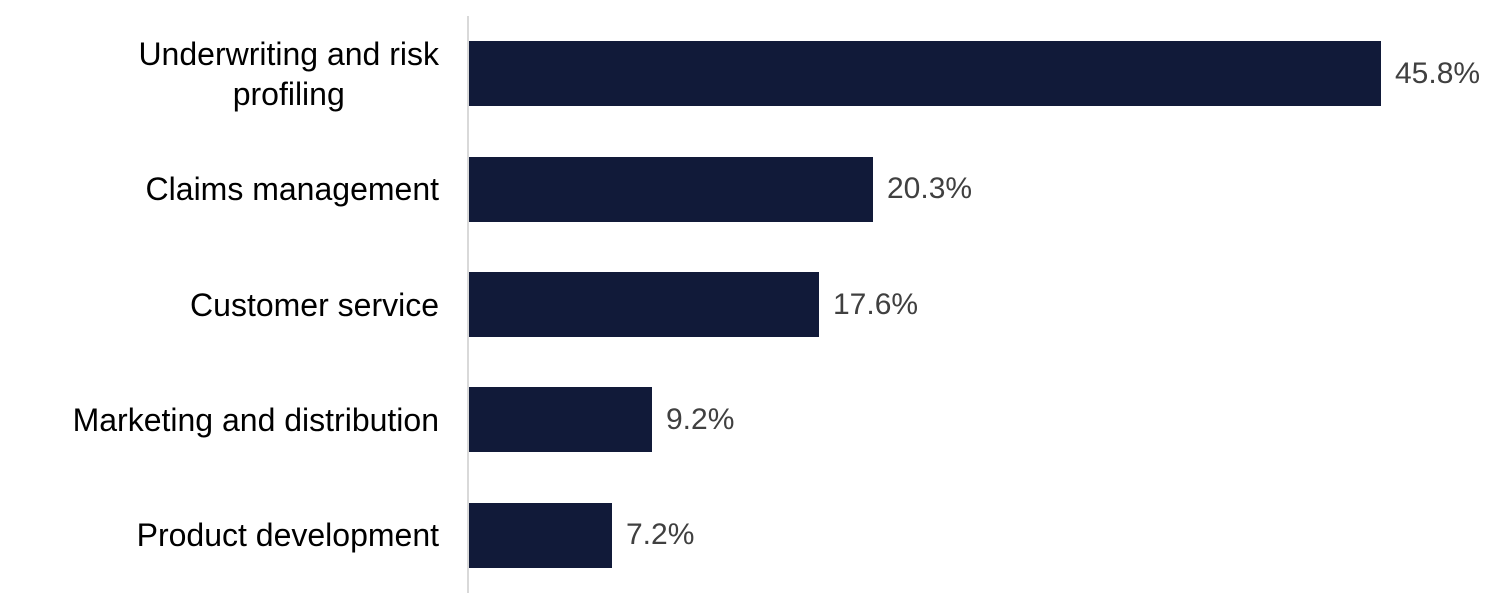 Image resolution: width=1497 pixels, height=613 pixels. Describe the element at coordinates (983, 419) in the screenshot. I see `bar-track: 9.2%` at that location.